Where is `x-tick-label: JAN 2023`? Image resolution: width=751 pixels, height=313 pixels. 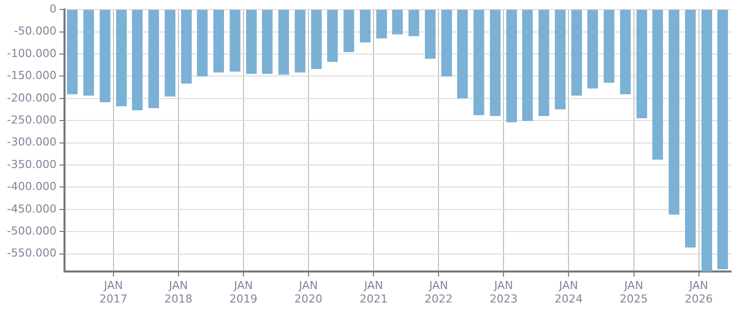 x-tick-label: JAN 2023 is located at coordinates (504, 292).